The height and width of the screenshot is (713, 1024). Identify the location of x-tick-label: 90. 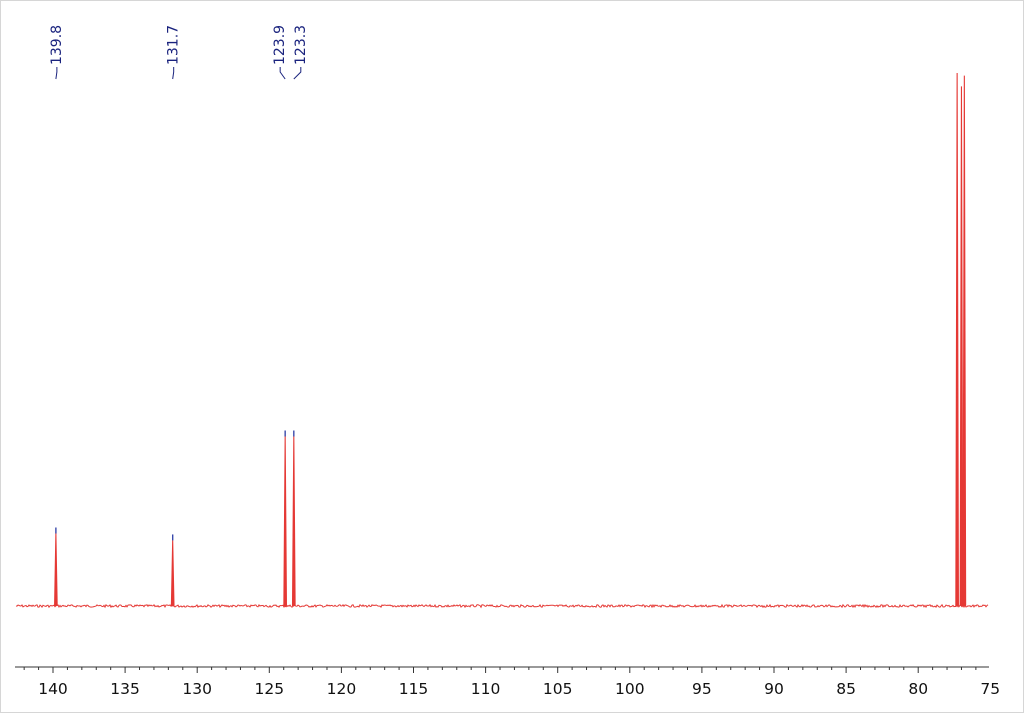
(774, 689).